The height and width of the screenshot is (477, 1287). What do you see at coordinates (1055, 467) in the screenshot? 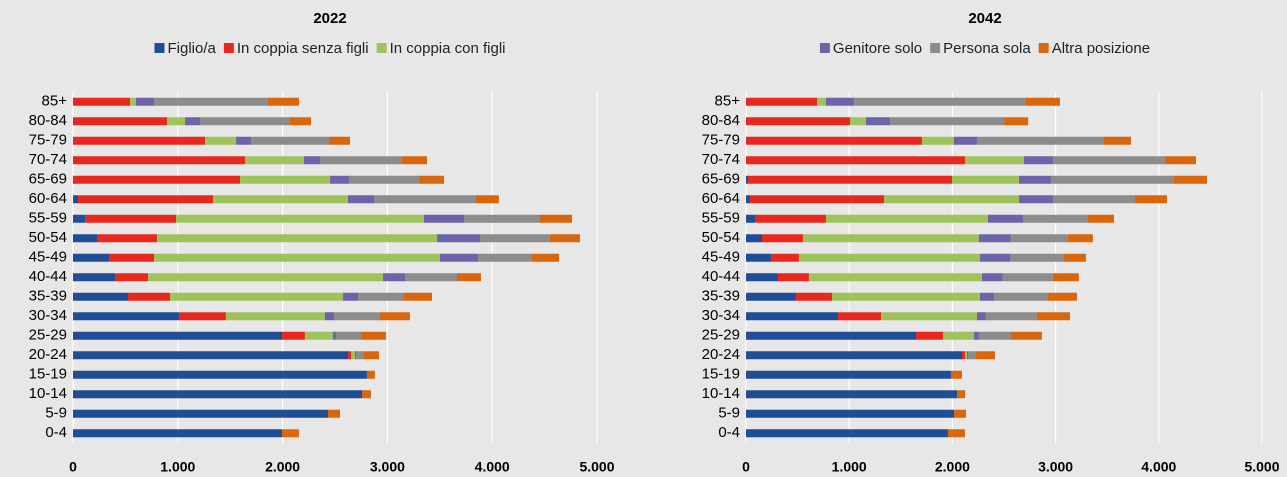
I see `x-tick-label: 3.000` at bounding box center [1055, 467].